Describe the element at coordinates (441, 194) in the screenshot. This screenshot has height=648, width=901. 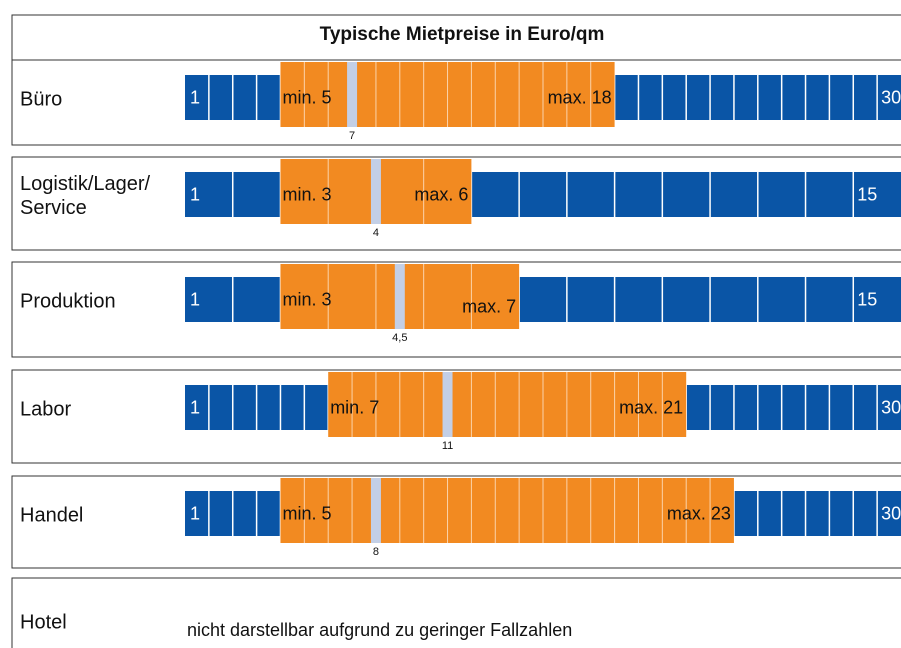
I see `max-label: max. 6` at that location.